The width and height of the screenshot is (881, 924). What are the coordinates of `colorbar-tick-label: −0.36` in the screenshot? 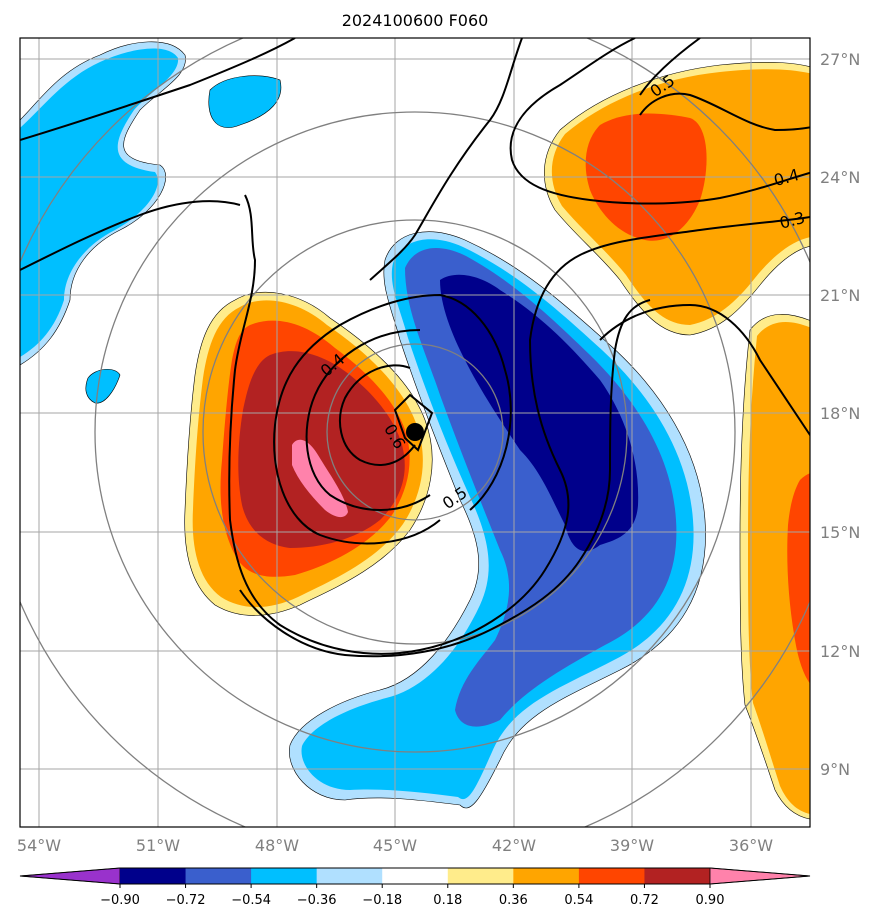 It's located at (317, 900).